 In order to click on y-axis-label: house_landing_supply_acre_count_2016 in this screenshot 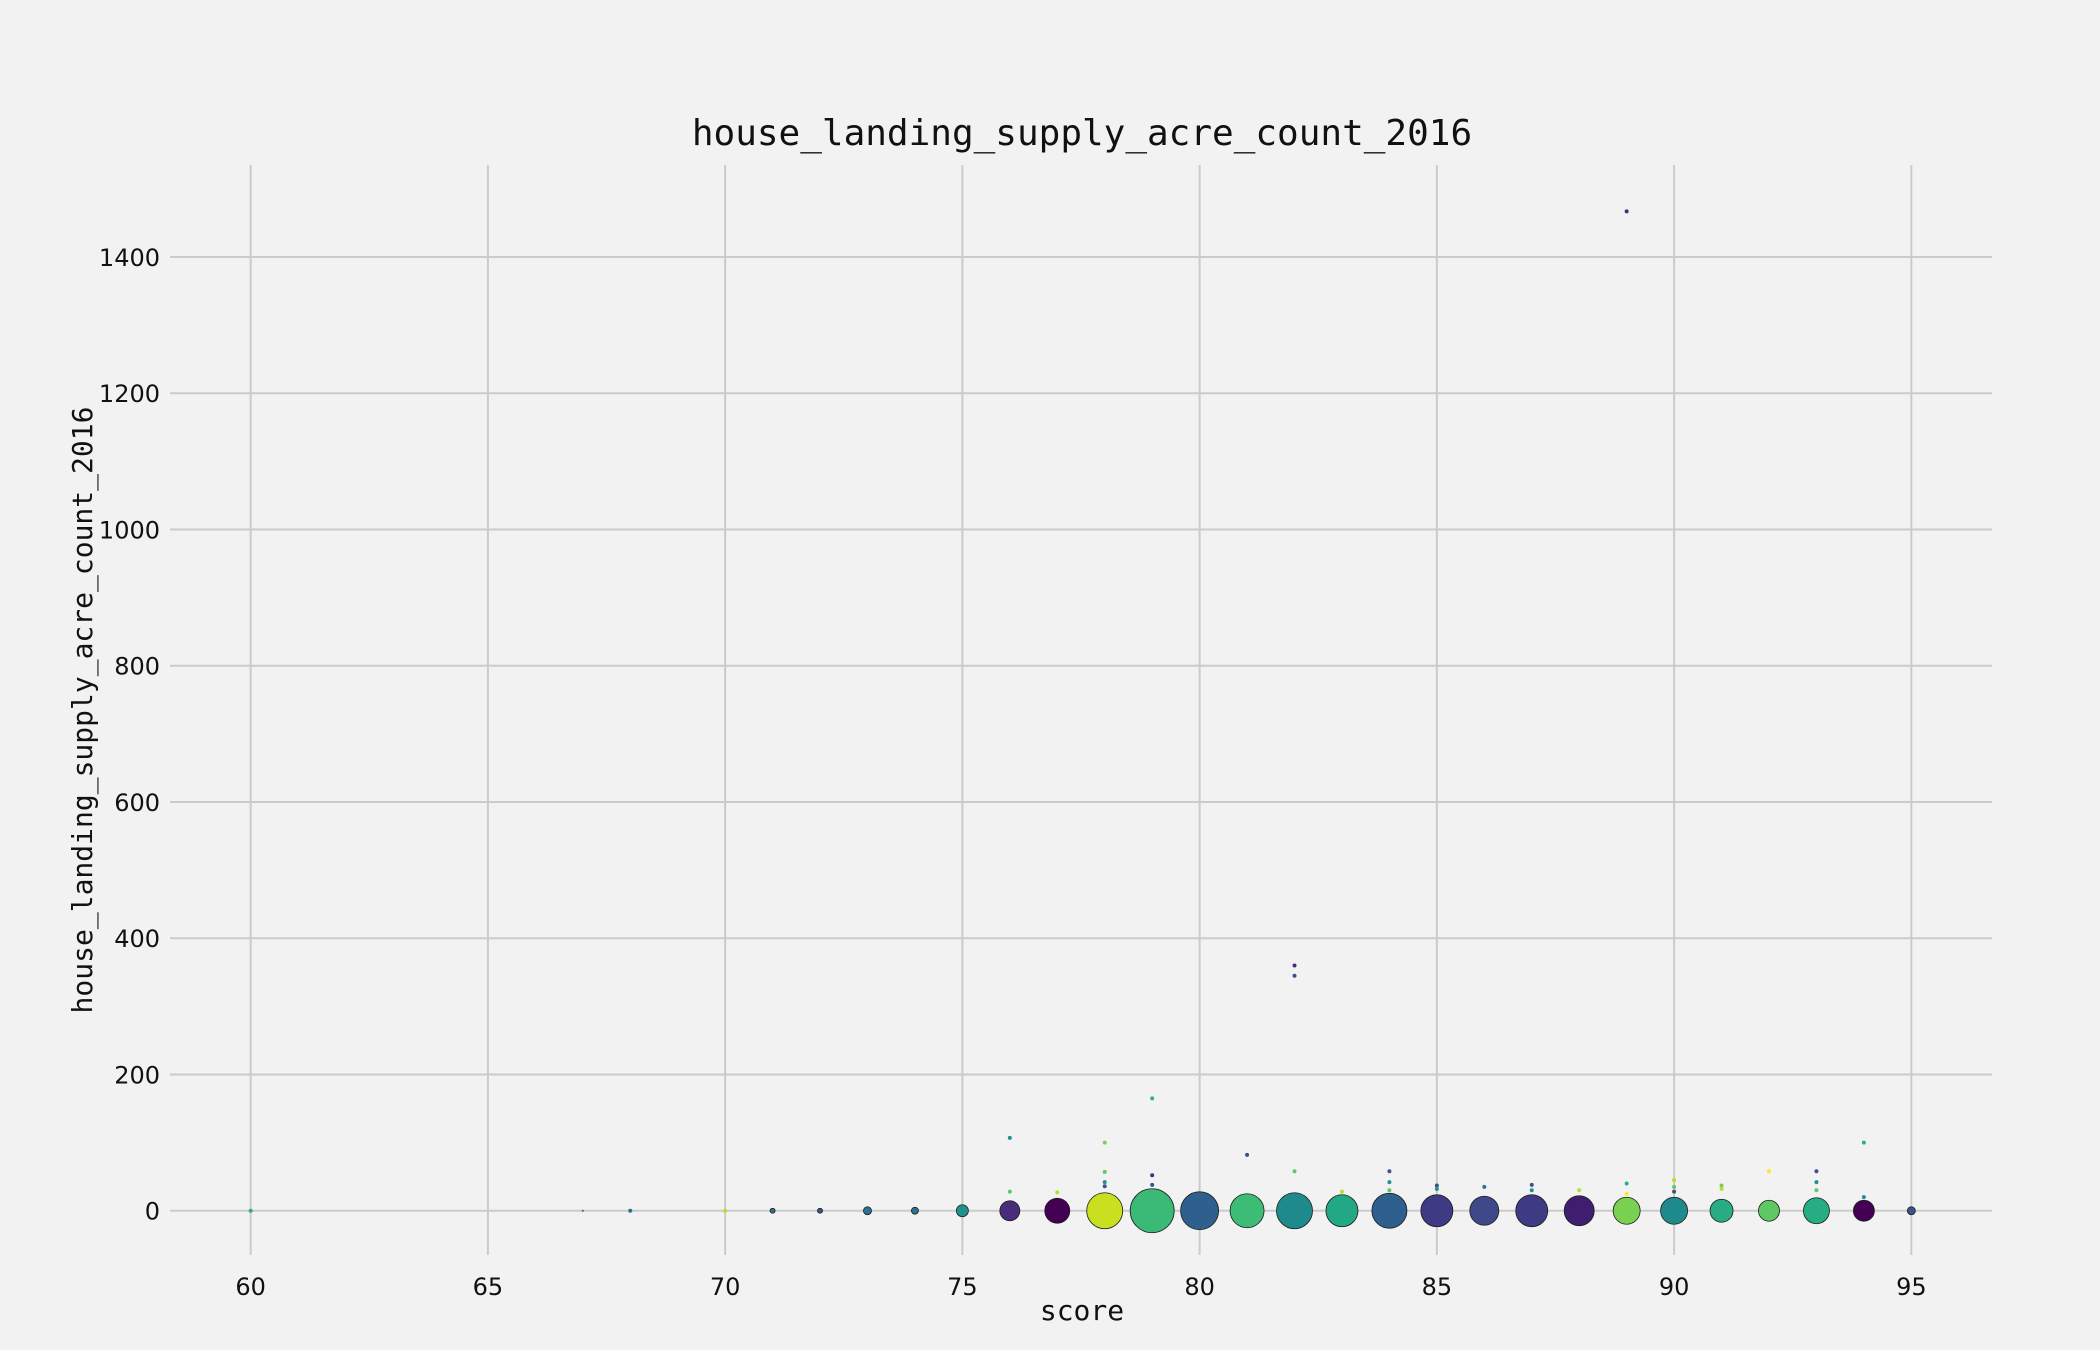, I will do `click(83, 710)`.